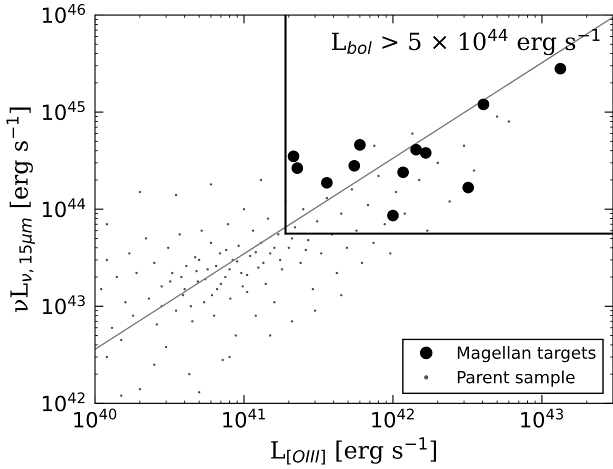  What do you see at coordinates (244, 418) in the screenshot?
I see `x-tick-label: 10$^{41}$` at bounding box center [244, 418].